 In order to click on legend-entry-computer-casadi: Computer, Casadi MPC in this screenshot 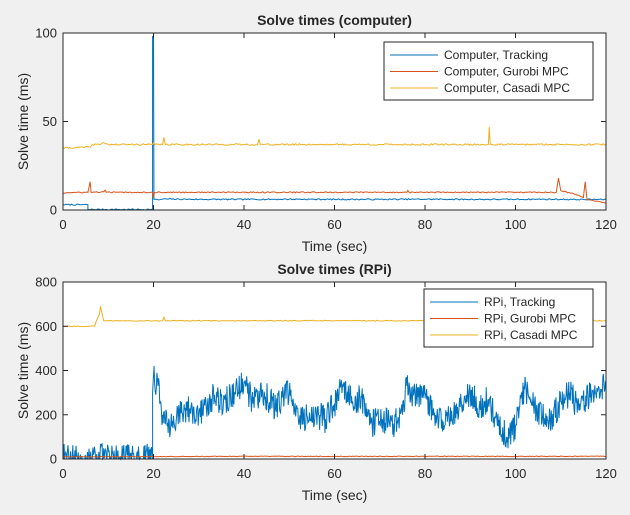, I will do `click(507, 88)`.